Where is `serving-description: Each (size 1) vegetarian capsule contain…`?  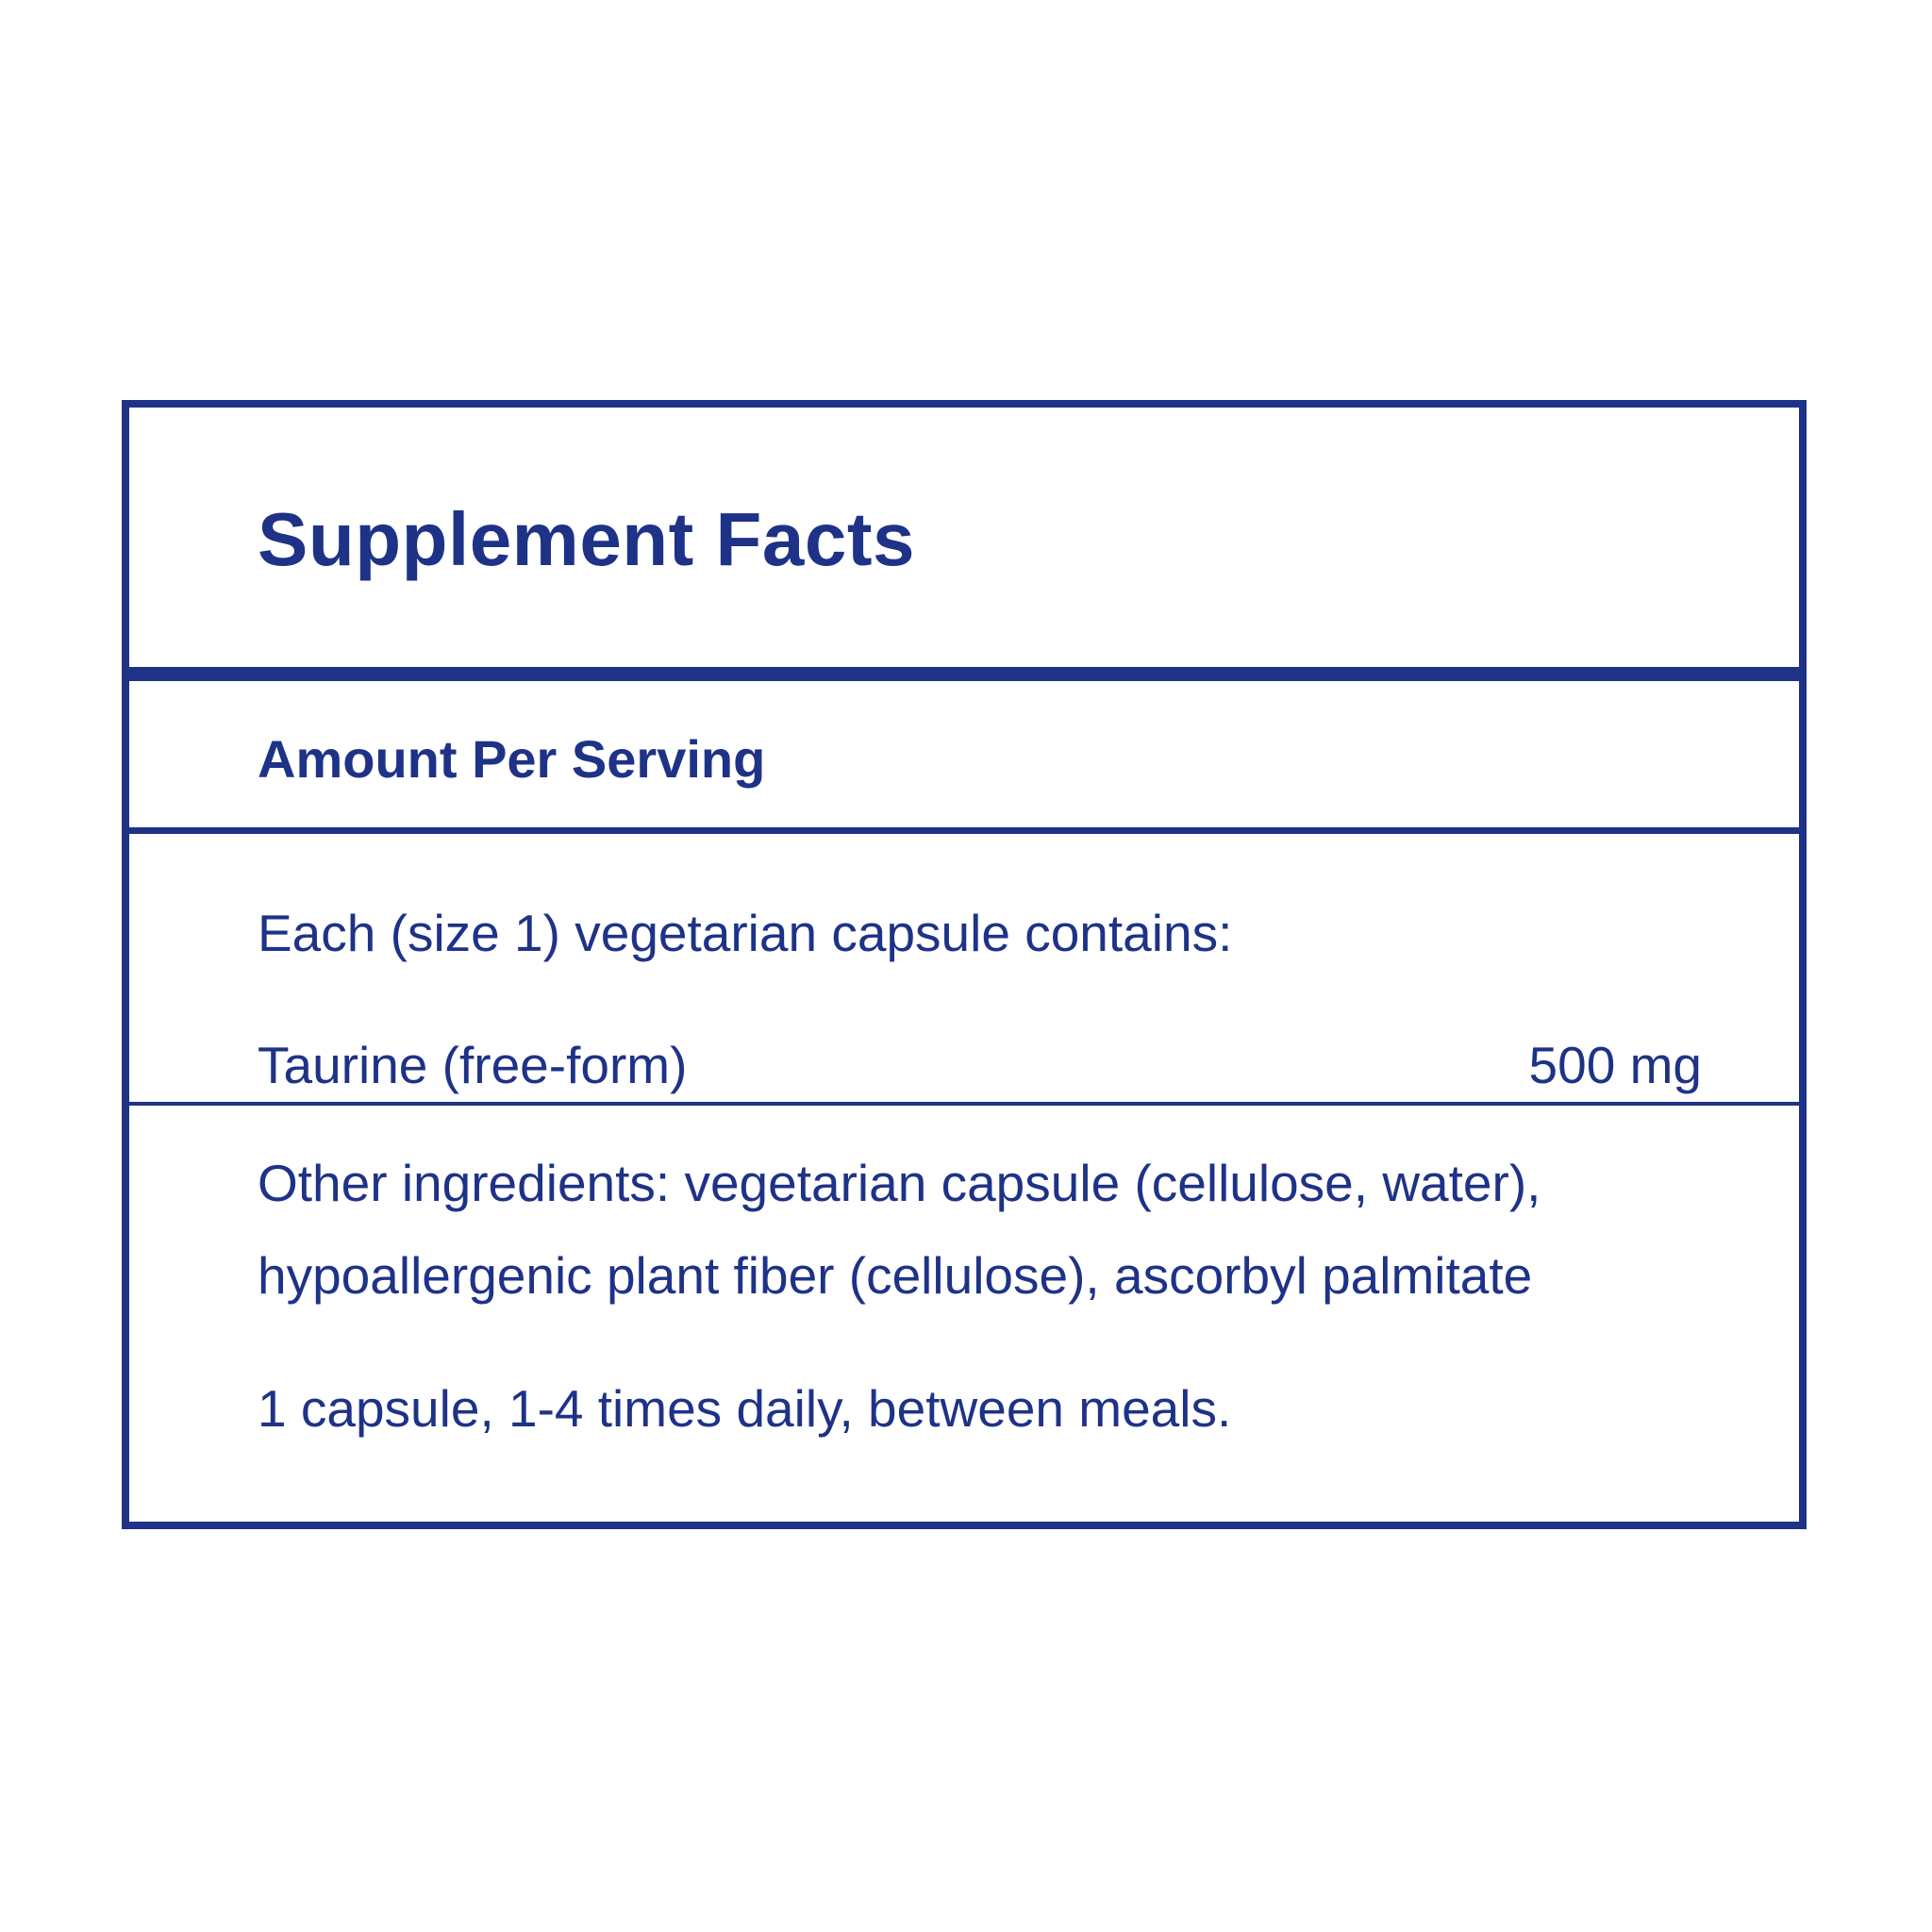 serving-description: Each (size 1) vegetarian capsule contain… is located at coordinates (746, 933).